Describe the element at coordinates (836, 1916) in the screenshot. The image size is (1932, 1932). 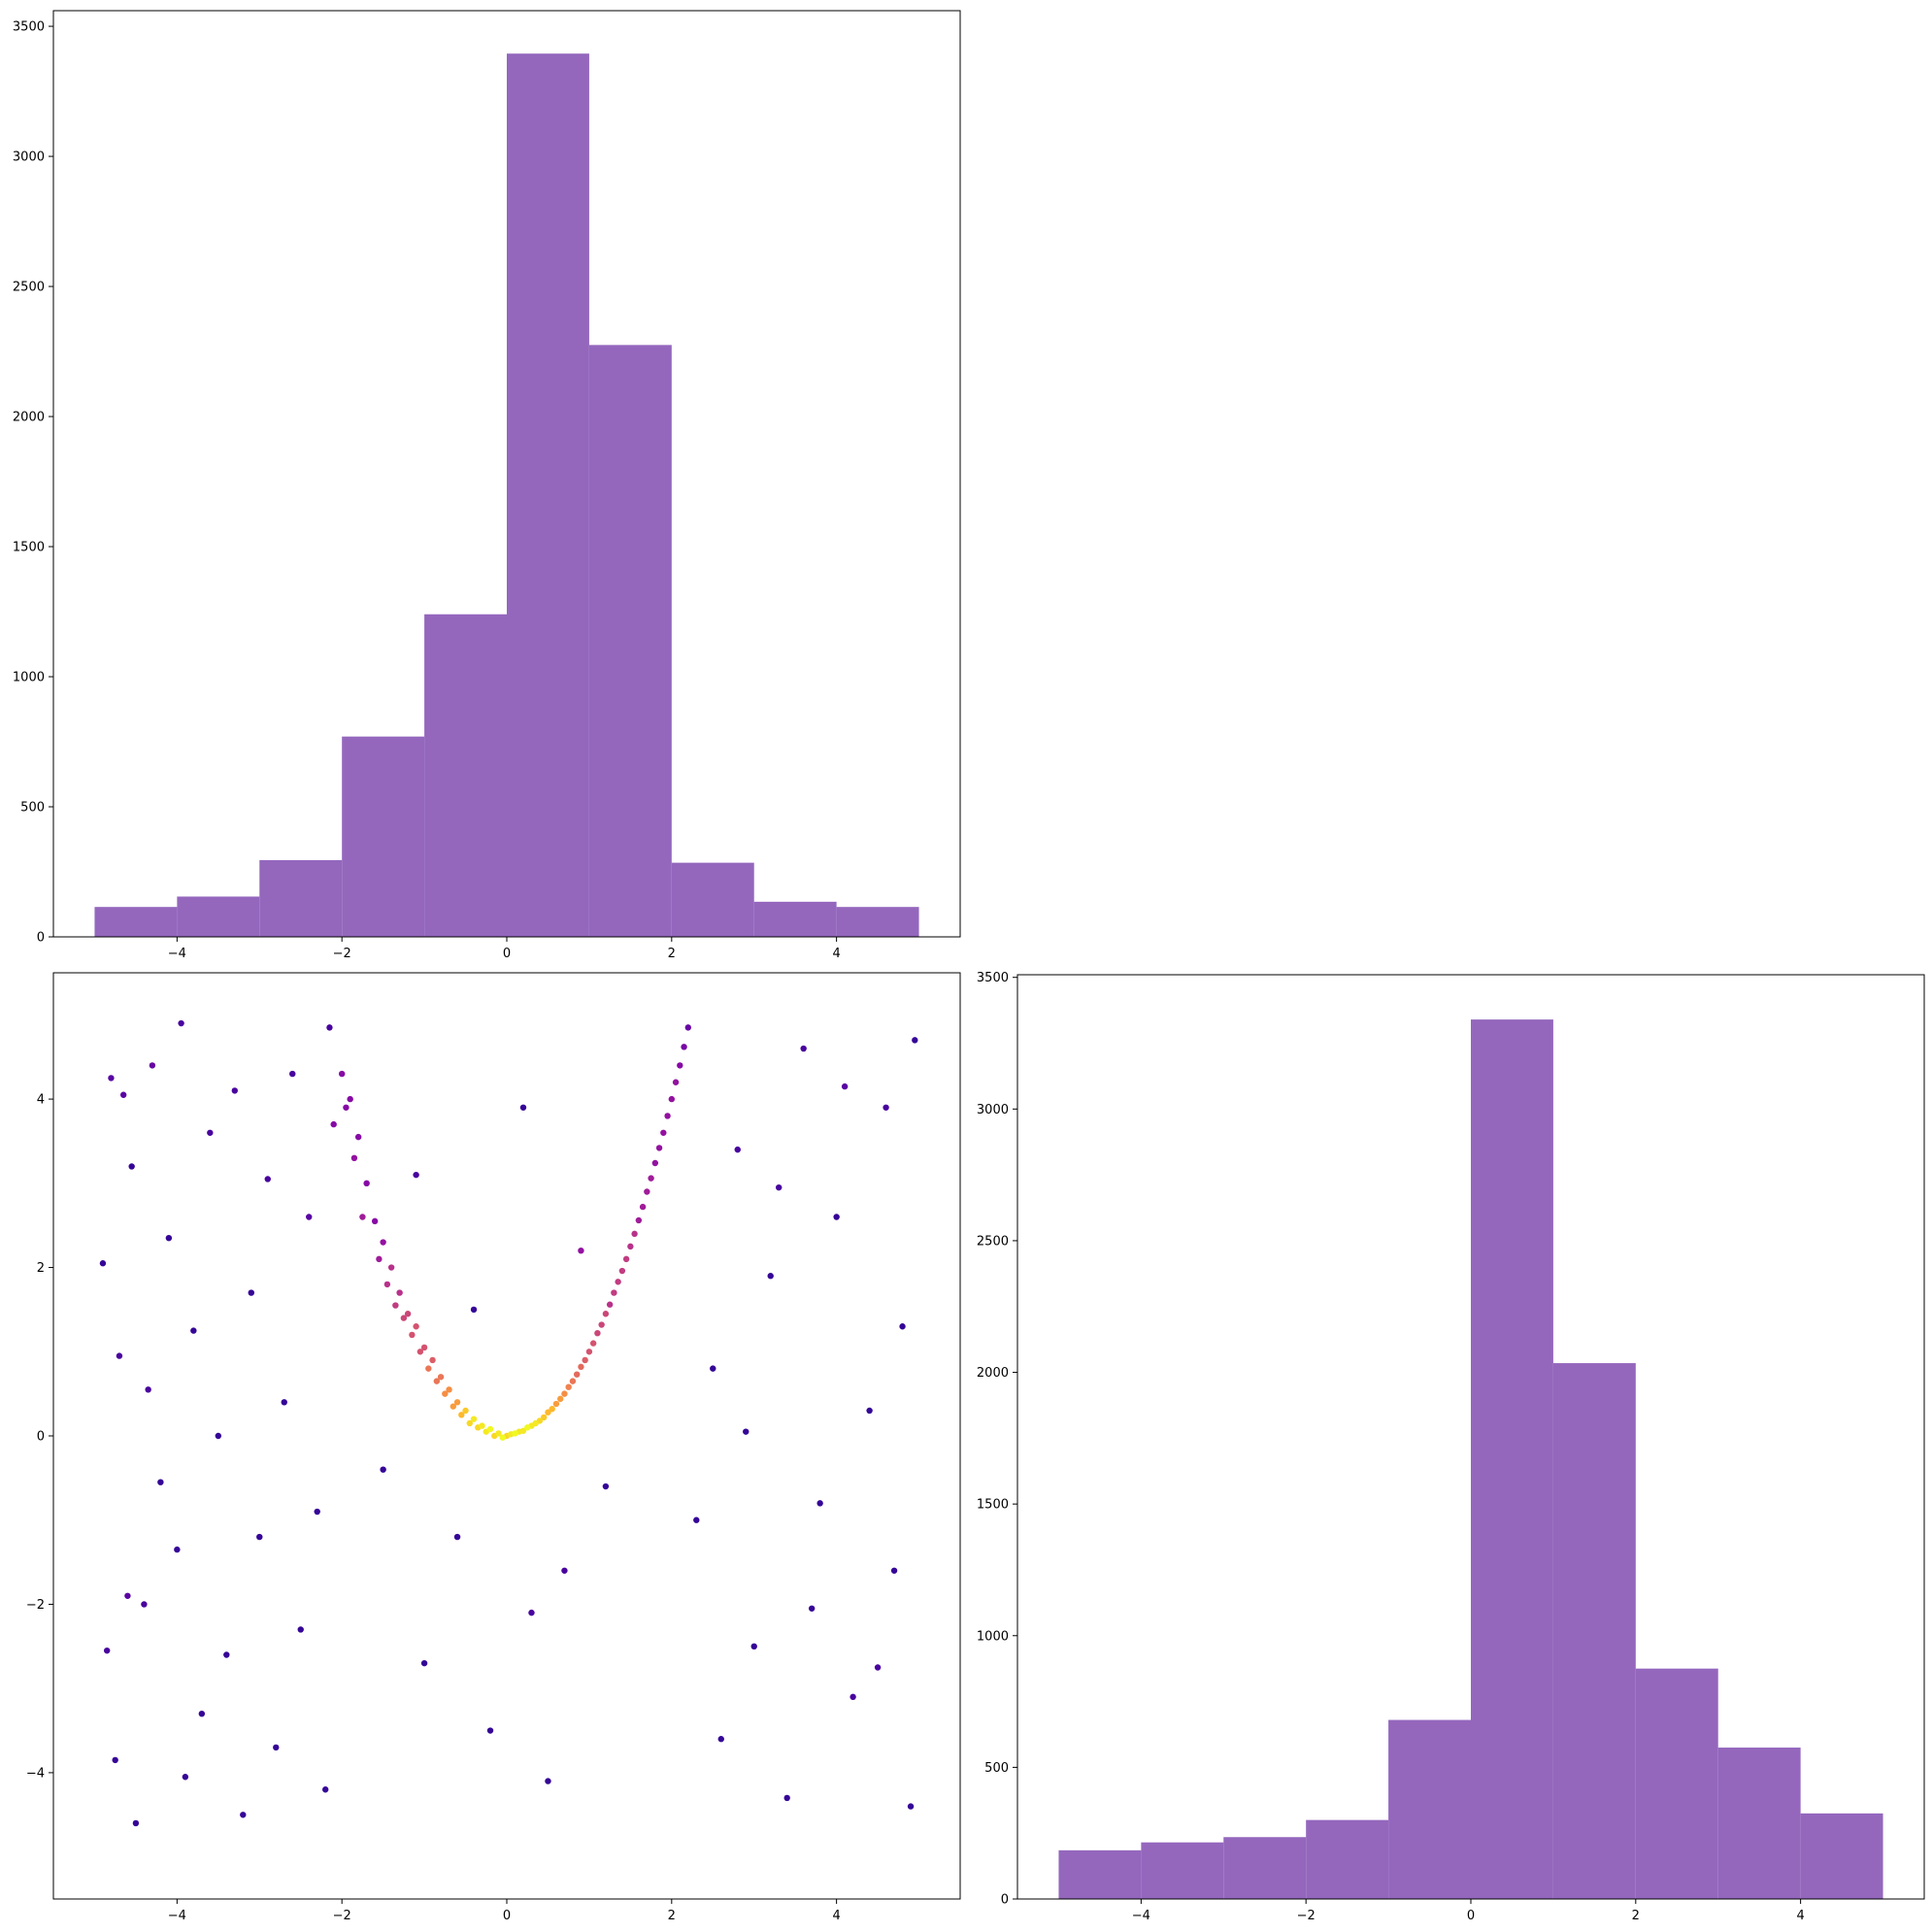
I see `scatter-bottom-left-xtick-label: 4` at that location.